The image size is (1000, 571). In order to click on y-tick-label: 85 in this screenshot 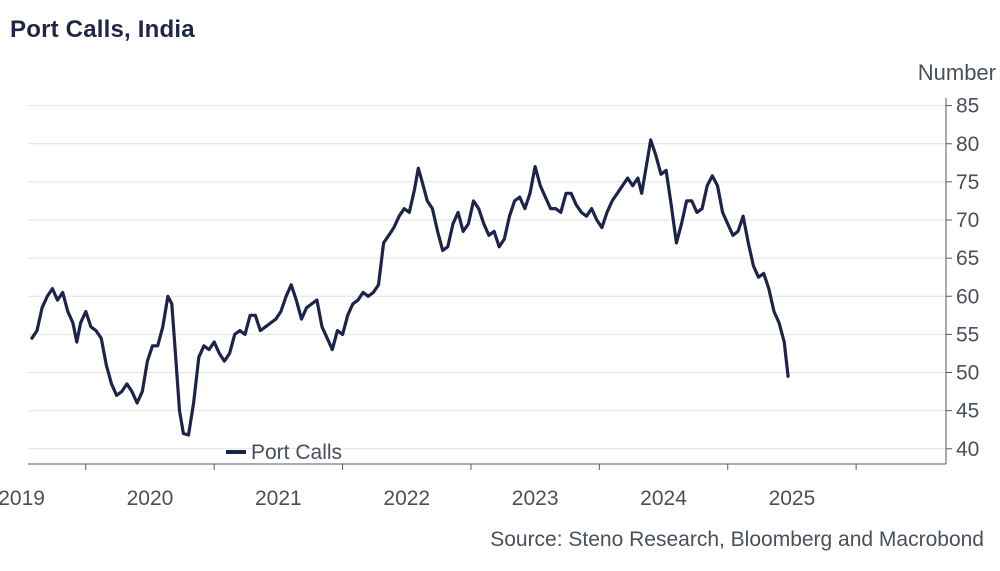, I will do `click(967, 106)`.